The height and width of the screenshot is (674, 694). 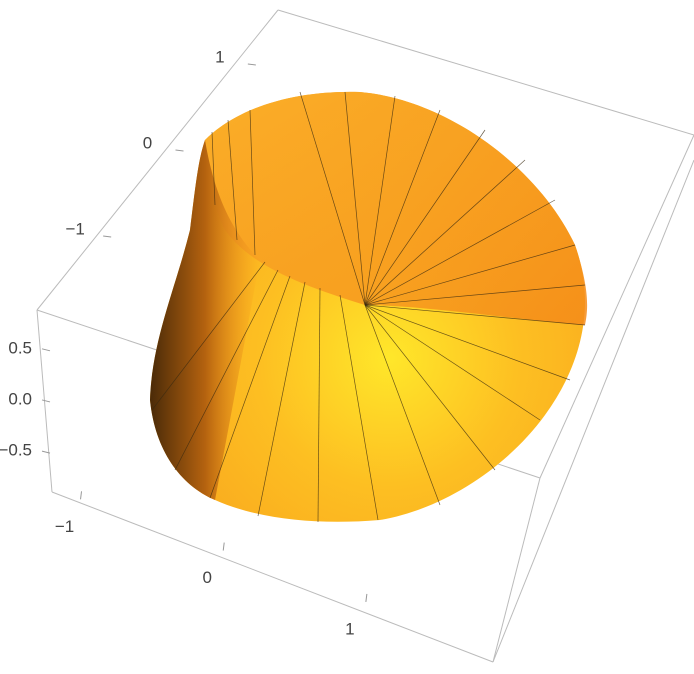 I want to click on z-tick-label: 0.0, so click(x=20, y=398).